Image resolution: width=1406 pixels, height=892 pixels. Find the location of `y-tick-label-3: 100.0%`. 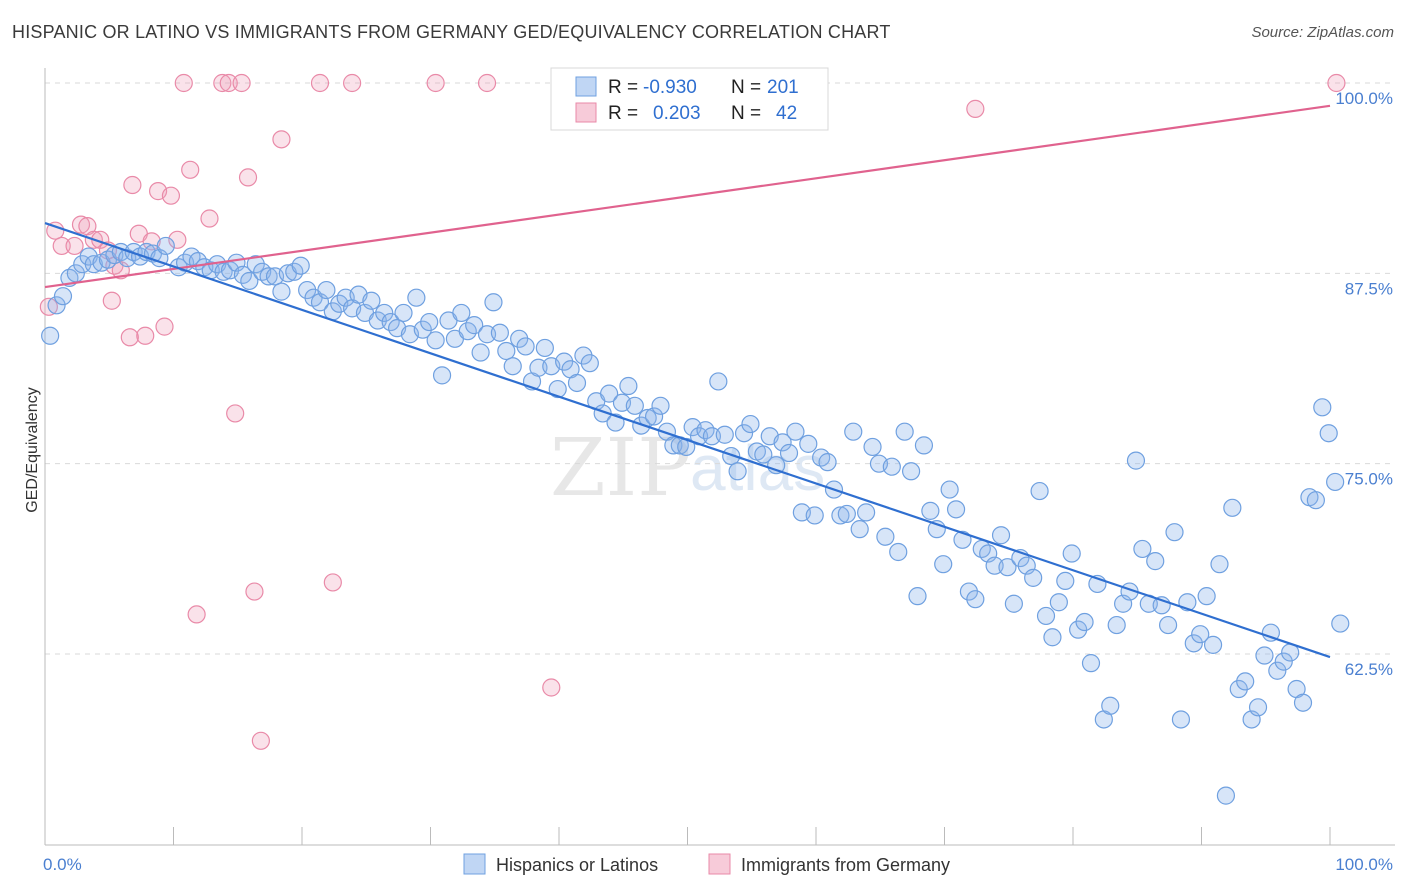

y-tick-label-3: 100.0% is located at coordinates (1364, 98).